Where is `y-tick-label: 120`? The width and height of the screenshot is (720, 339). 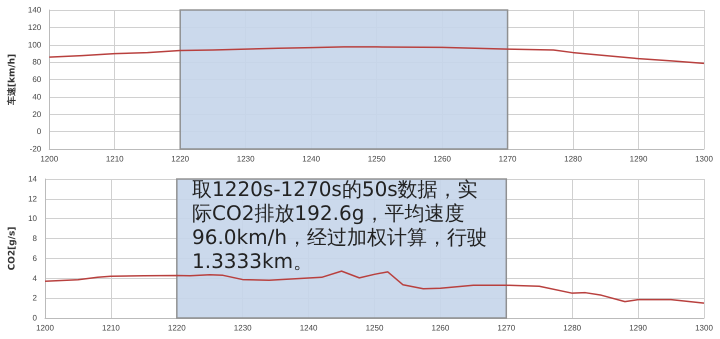
y-tick-label: 120 is located at coordinates (35, 27).